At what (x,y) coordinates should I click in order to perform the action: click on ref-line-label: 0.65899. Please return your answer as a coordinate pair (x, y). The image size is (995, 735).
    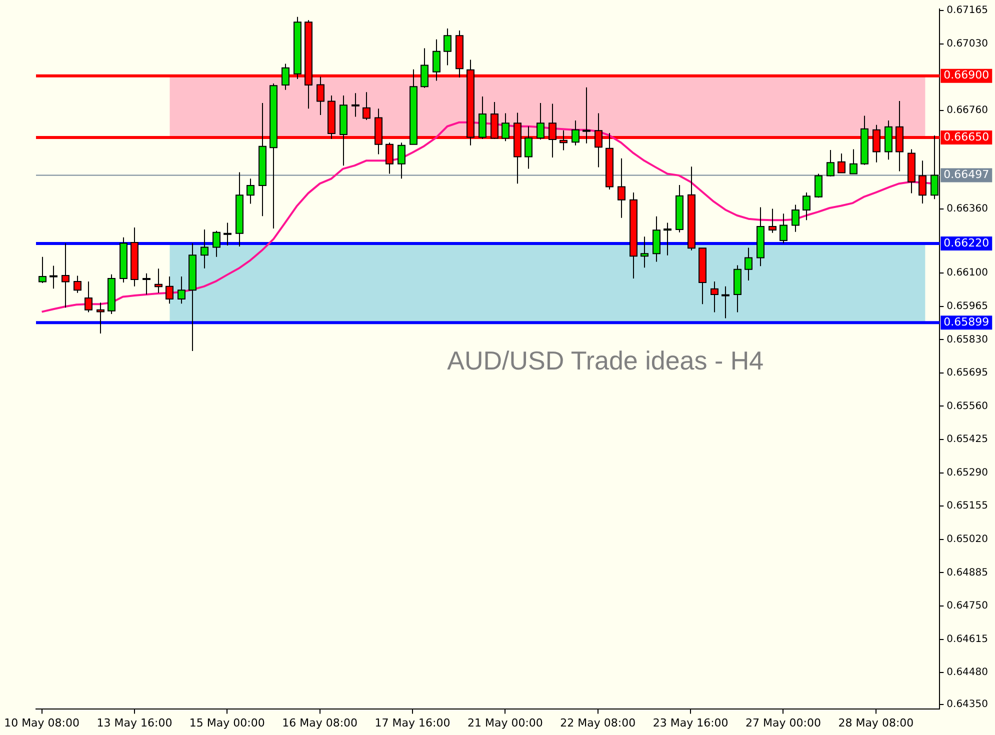
    Looking at the image, I should click on (967, 322).